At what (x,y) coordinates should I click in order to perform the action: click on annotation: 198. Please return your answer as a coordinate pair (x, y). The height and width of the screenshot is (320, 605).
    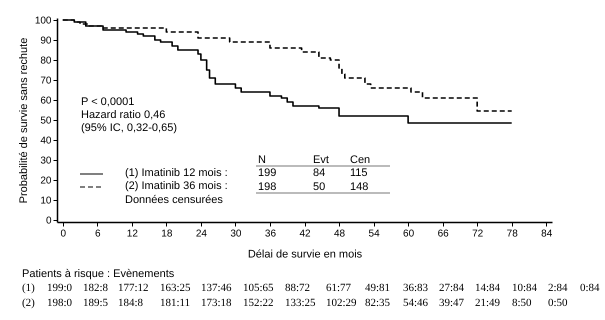
    Looking at the image, I should click on (267, 187).